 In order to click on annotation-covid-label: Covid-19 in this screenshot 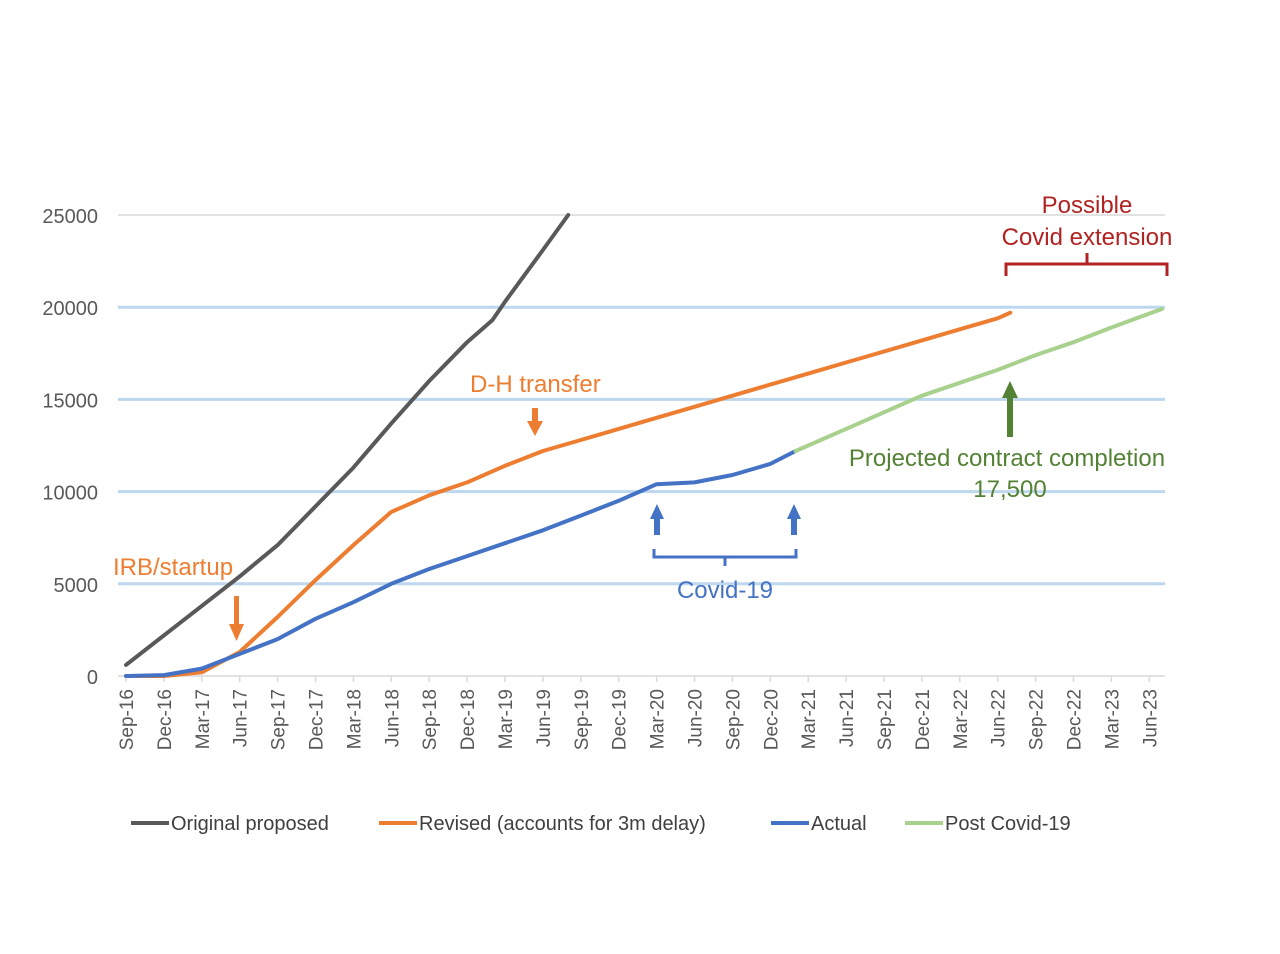, I will do `click(725, 590)`.